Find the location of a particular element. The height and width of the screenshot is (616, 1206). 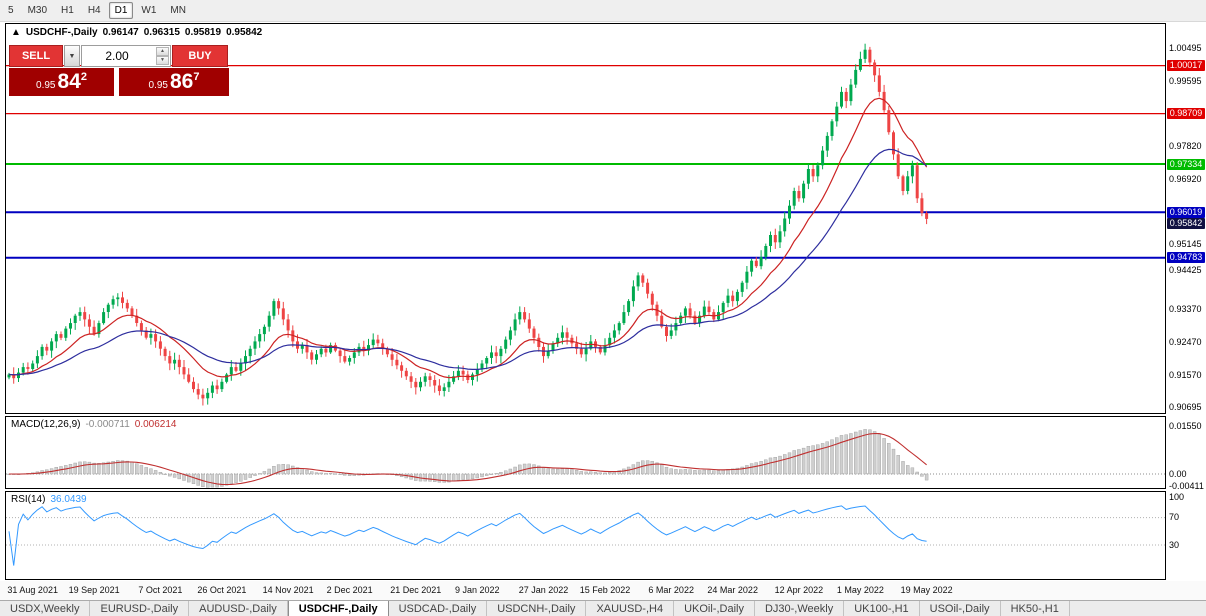

timeframe-button-h4: H4 is located at coordinates (94, 10).